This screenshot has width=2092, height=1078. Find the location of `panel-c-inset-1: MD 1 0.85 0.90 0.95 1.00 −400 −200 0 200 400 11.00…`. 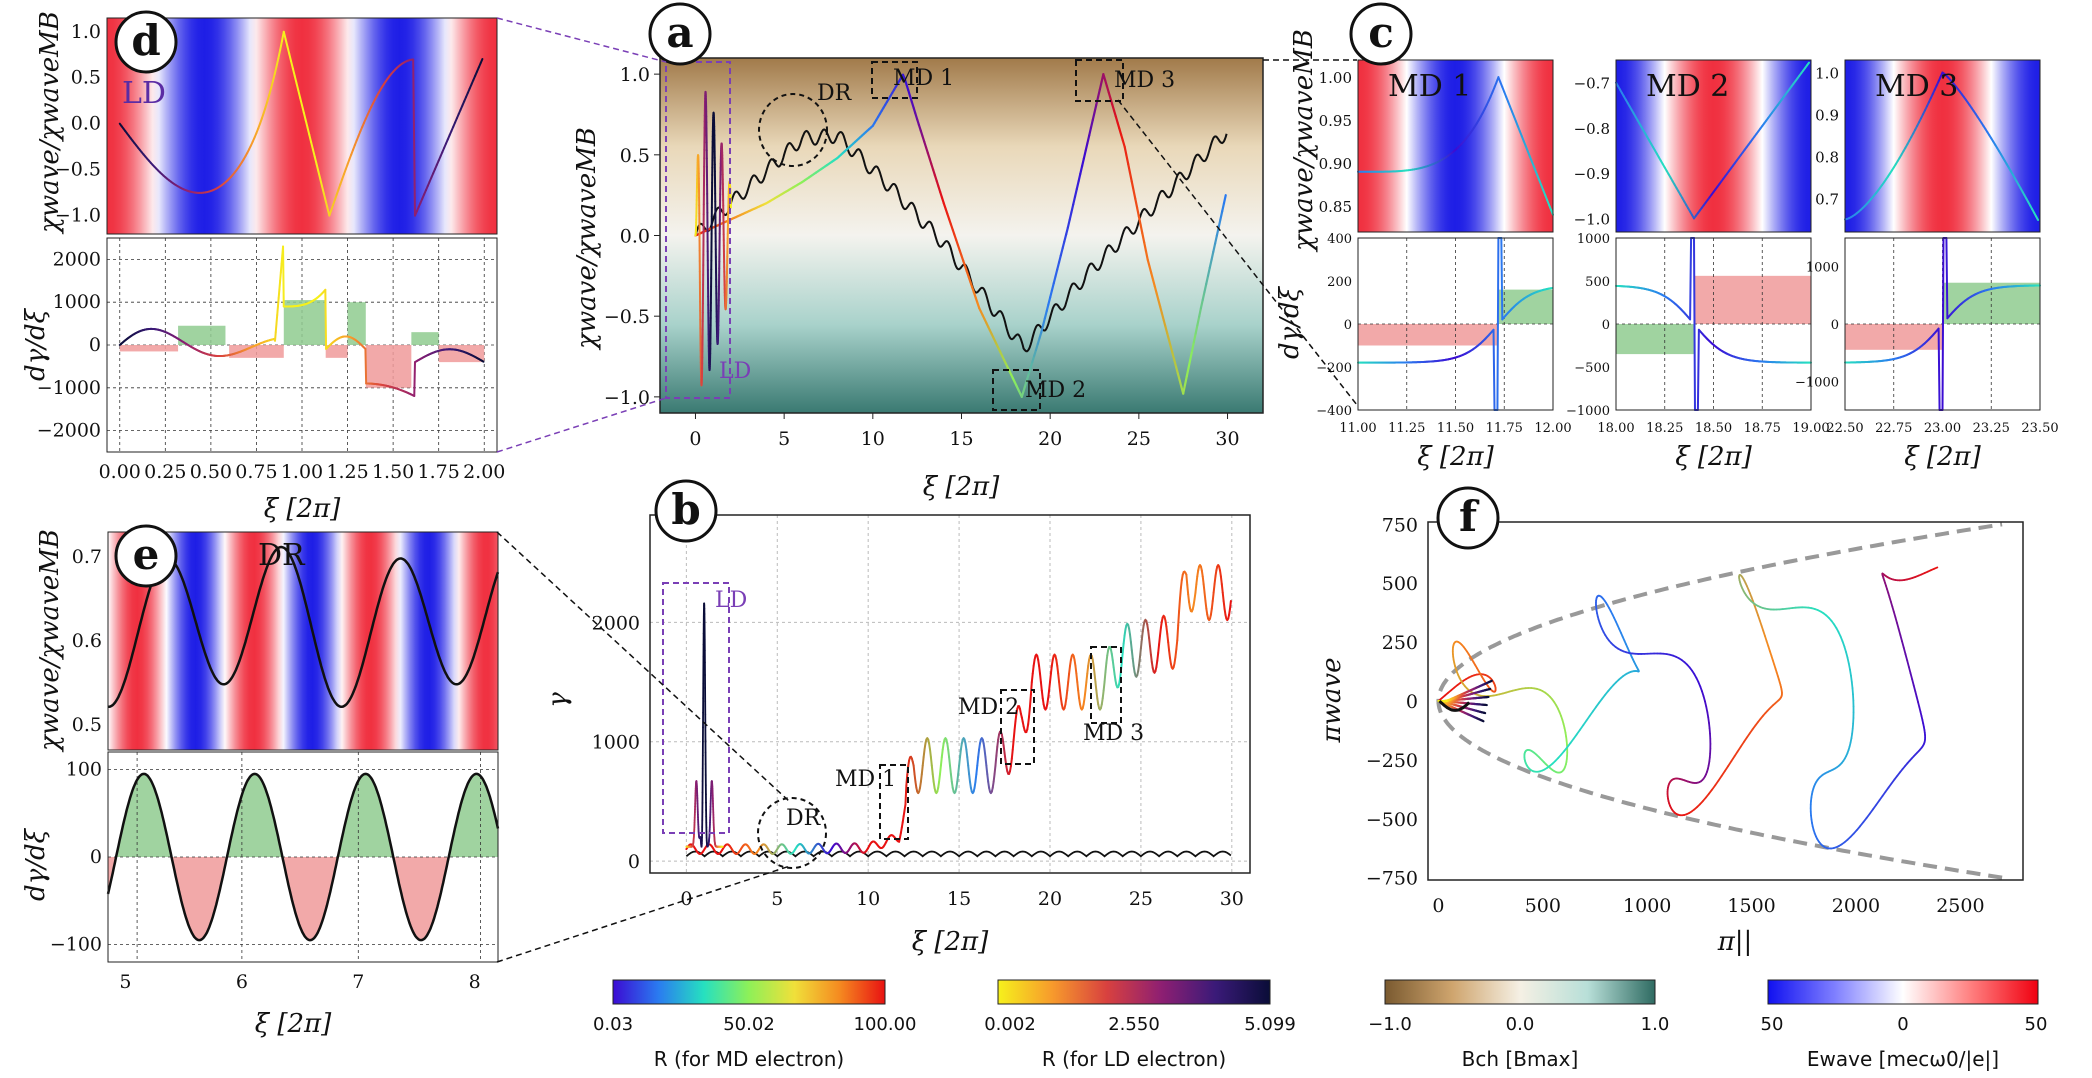

panel-c-inset-1: MD 1 0.85 0.90 0.95 1.00 −400 −200 0 200 400 11.00… is located at coordinates (1444, 265).